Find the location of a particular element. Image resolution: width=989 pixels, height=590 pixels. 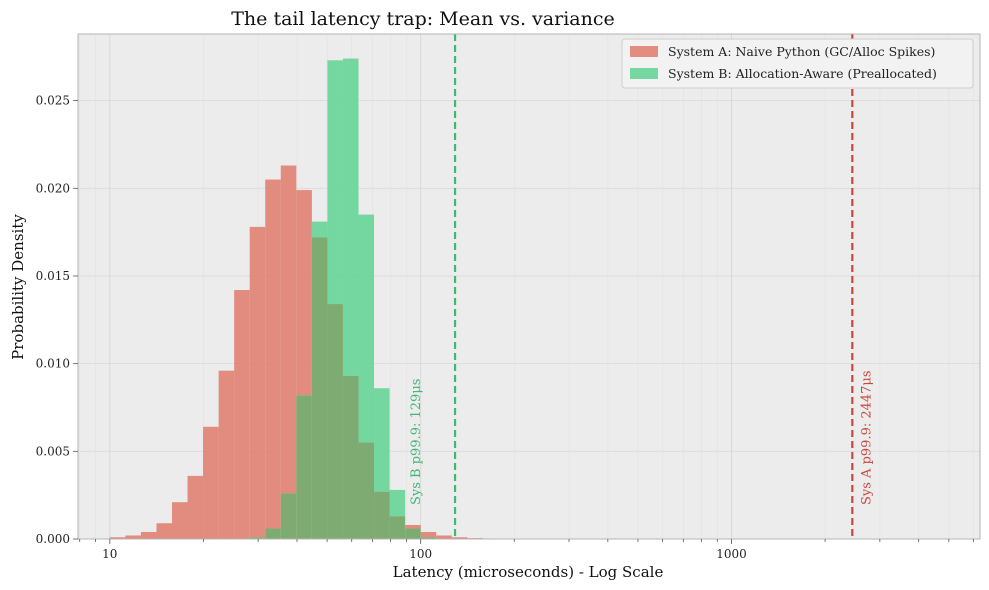

y-tick-label: 0.020 is located at coordinates (53, 188).